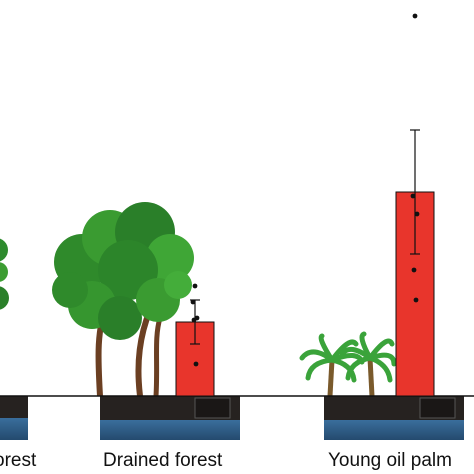 The width and height of the screenshot is (474, 474). I want to click on bar-drained-forest, so click(195, 359).